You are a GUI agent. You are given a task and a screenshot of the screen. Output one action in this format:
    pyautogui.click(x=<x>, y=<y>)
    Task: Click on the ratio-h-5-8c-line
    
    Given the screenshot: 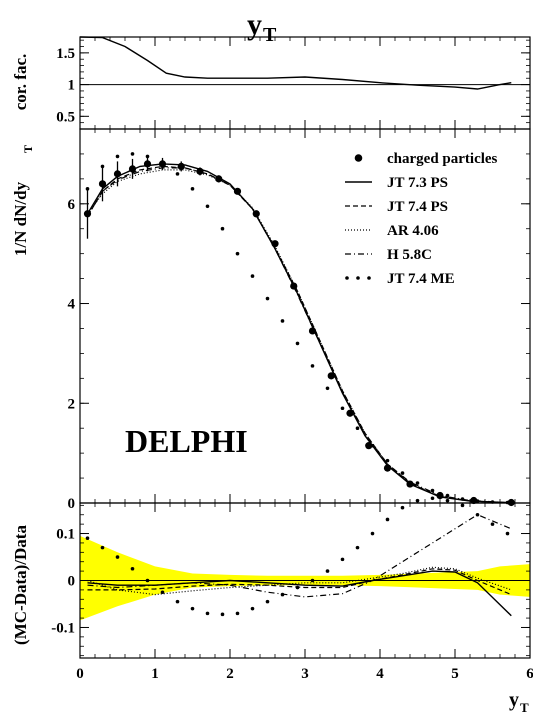 What is the action you would take?
    pyautogui.click(x=299, y=556)
    